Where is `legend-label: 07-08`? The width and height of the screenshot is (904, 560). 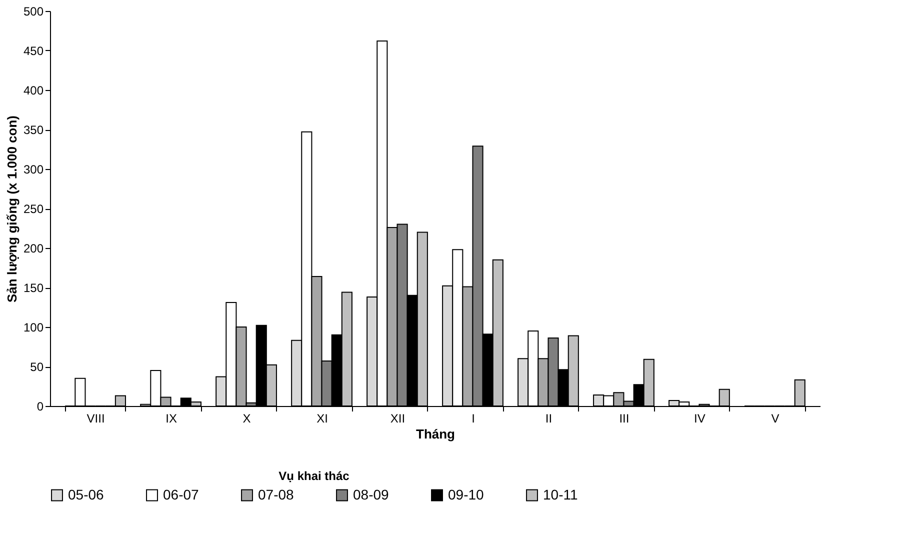
legend-label: 07-08 is located at coordinates (276, 494).